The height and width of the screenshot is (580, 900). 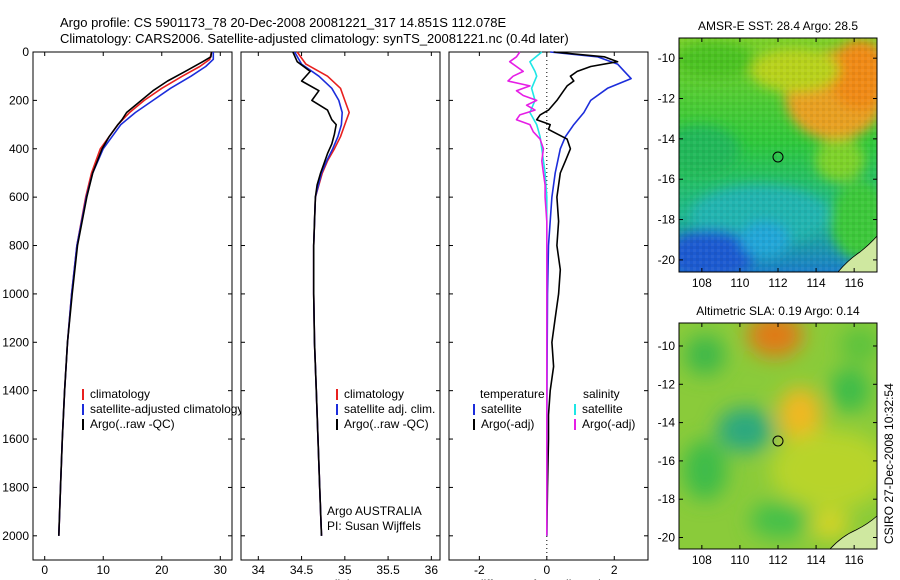 What do you see at coordinates (889, 463) in the screenshot?
I see `footer-timestamp: CSIRO 27-Dec-2008 10:32:54` at bounding box center [889, 463].